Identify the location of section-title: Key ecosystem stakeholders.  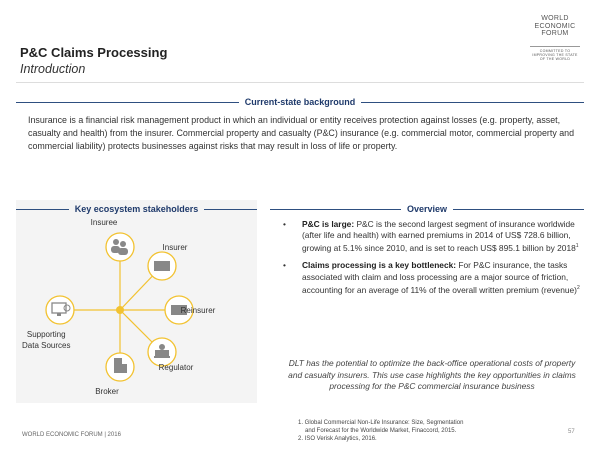
(136, 209).